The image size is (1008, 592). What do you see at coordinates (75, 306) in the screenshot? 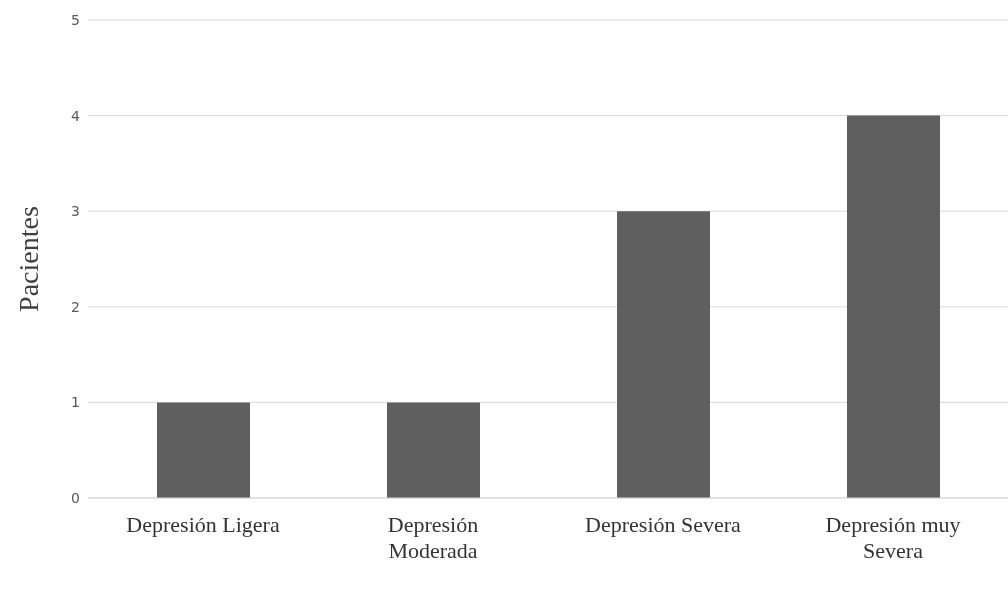
I see `y-tick-label: 2` at bounding box center [75, 306].